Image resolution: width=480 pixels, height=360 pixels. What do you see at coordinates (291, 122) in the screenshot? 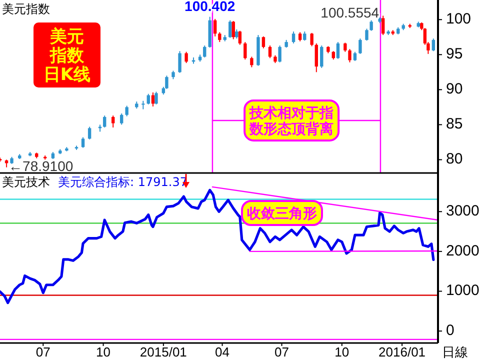
I see `annotation: 技术相对于指数形态顶背离` at bounding box center [291, 122].